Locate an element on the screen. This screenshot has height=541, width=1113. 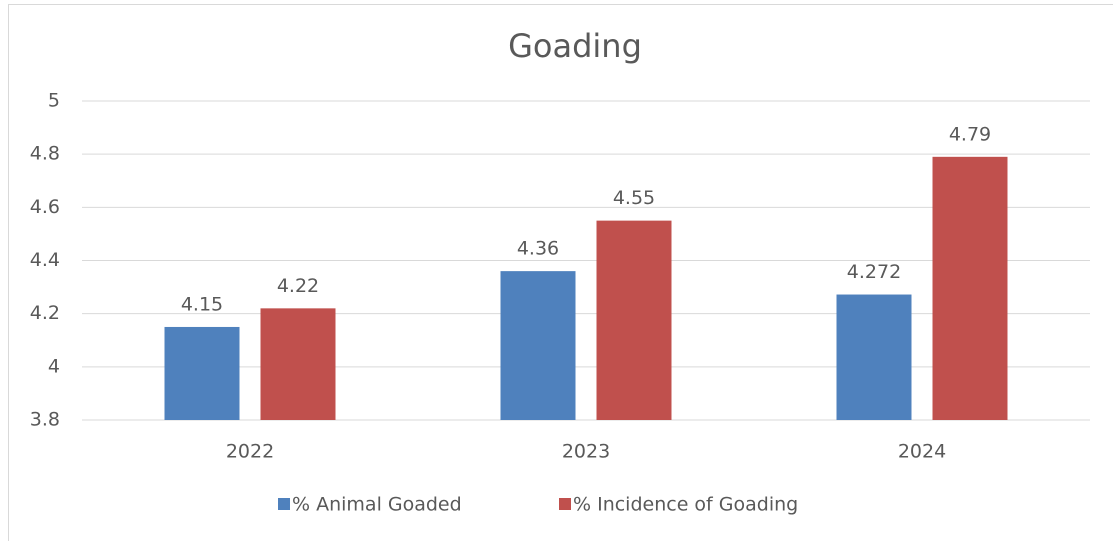
data-label: 4.79 is located at coordinates (970, 134).